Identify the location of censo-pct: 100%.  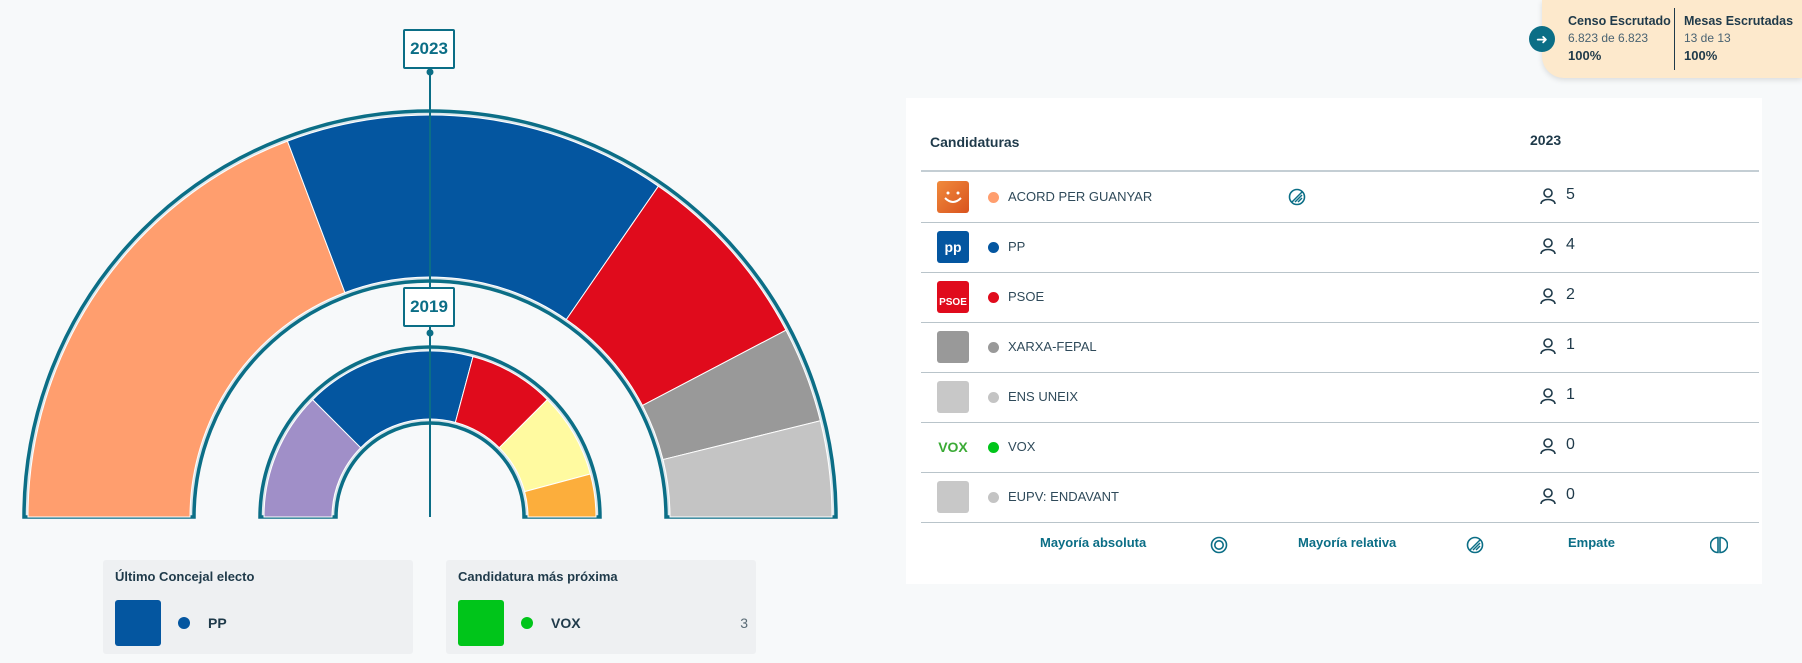
(1585, 55).